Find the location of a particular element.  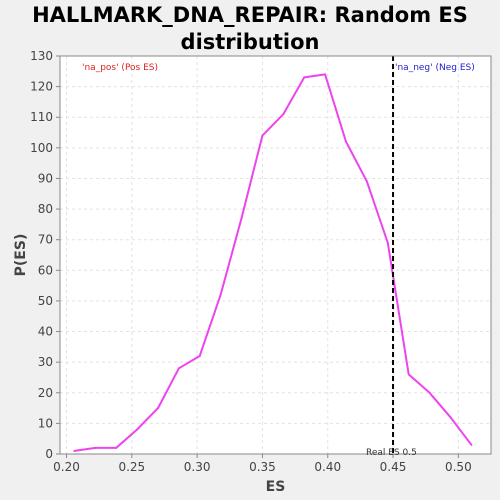

y-tick-label: 70 is located at coordinates (45, 240).